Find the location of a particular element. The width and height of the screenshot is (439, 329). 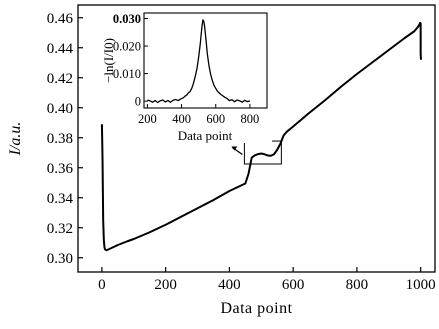

x-tick-label: 600 is located at coordinates (293, 285).